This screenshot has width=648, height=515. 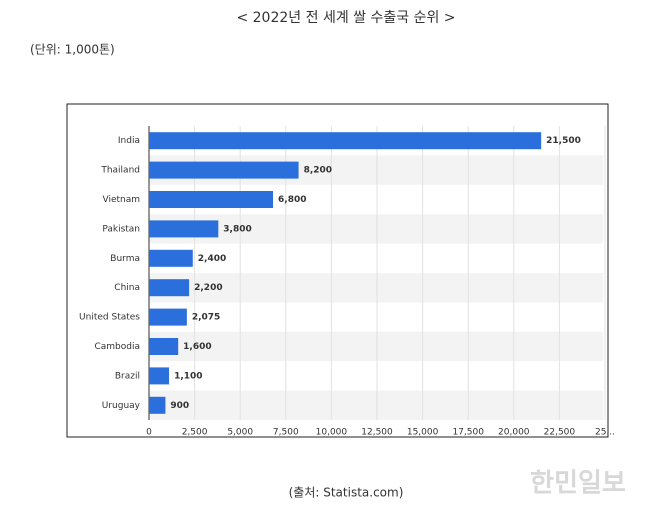 I want to click on y-tick-label: Thailand, so click(x=120, y=171).